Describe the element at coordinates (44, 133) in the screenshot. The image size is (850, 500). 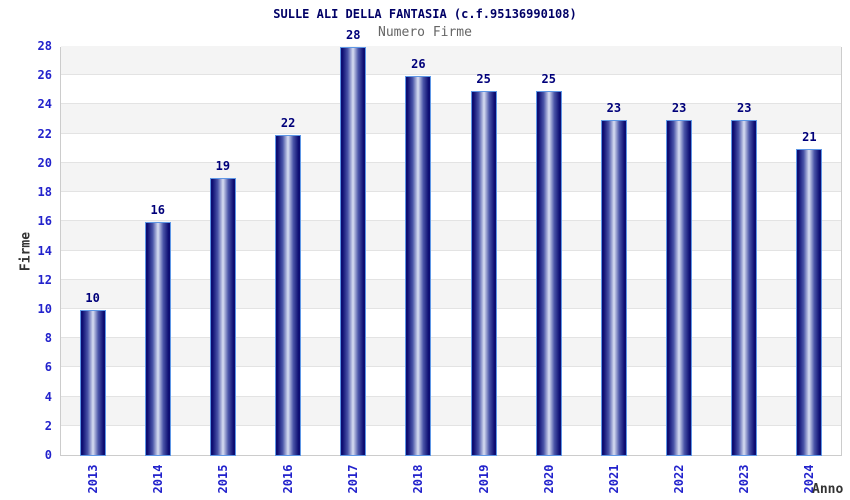
I see `y-tick-label: 22` at that location.